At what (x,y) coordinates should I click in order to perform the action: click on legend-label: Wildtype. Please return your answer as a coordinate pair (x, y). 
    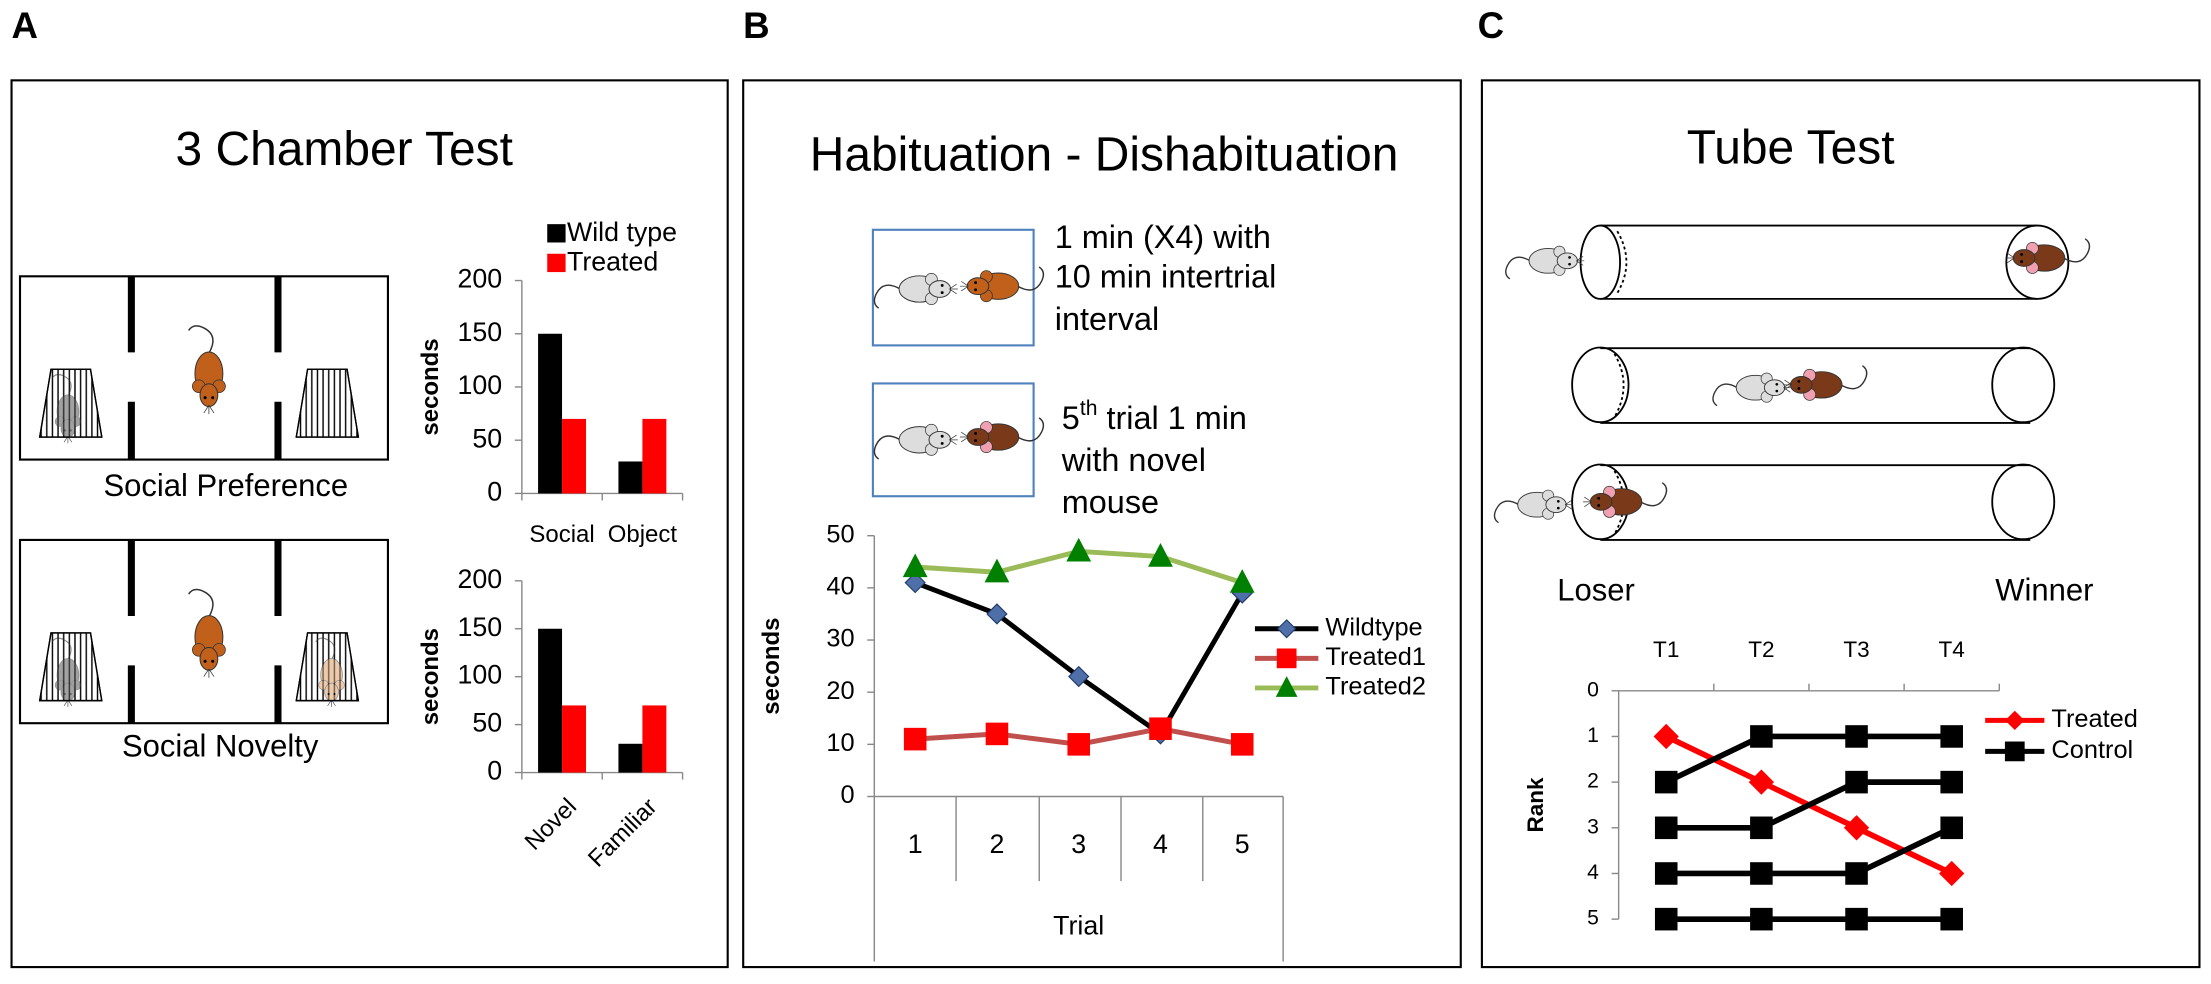
    Looking at the image, I should click on (1373, 627).